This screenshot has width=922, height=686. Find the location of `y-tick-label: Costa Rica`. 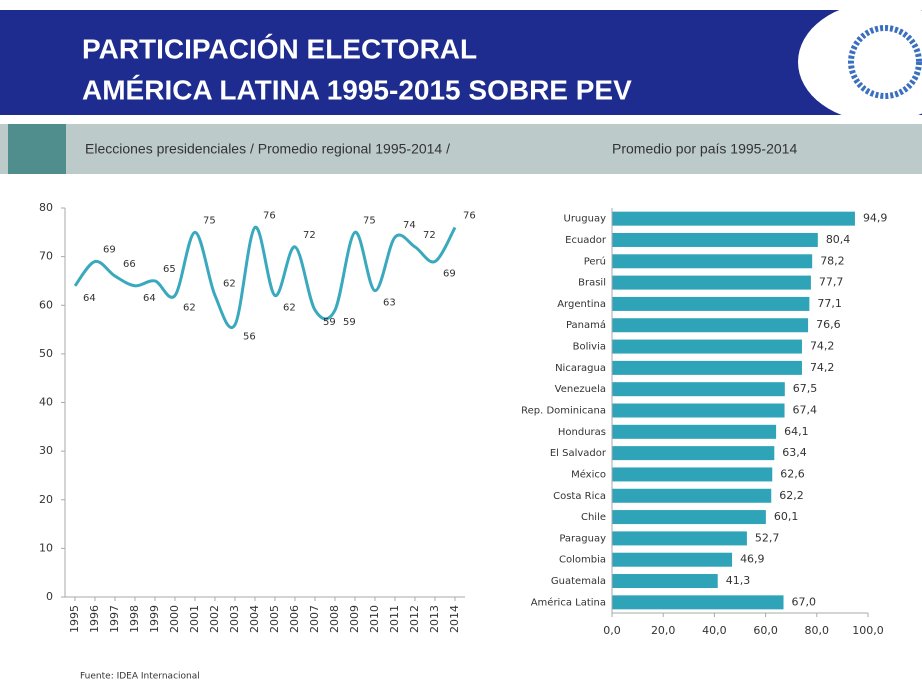

y-tick-label: Costa Rica is located at coordinates (579, 496).